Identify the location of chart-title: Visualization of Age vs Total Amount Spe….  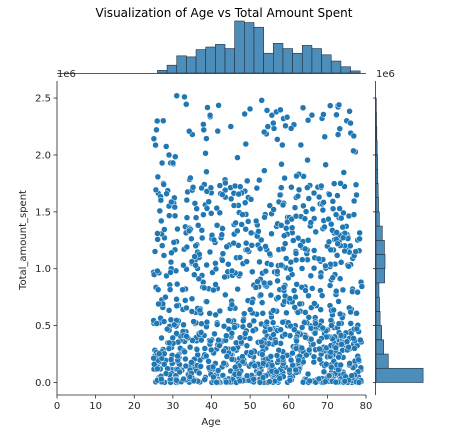
(224, 13).